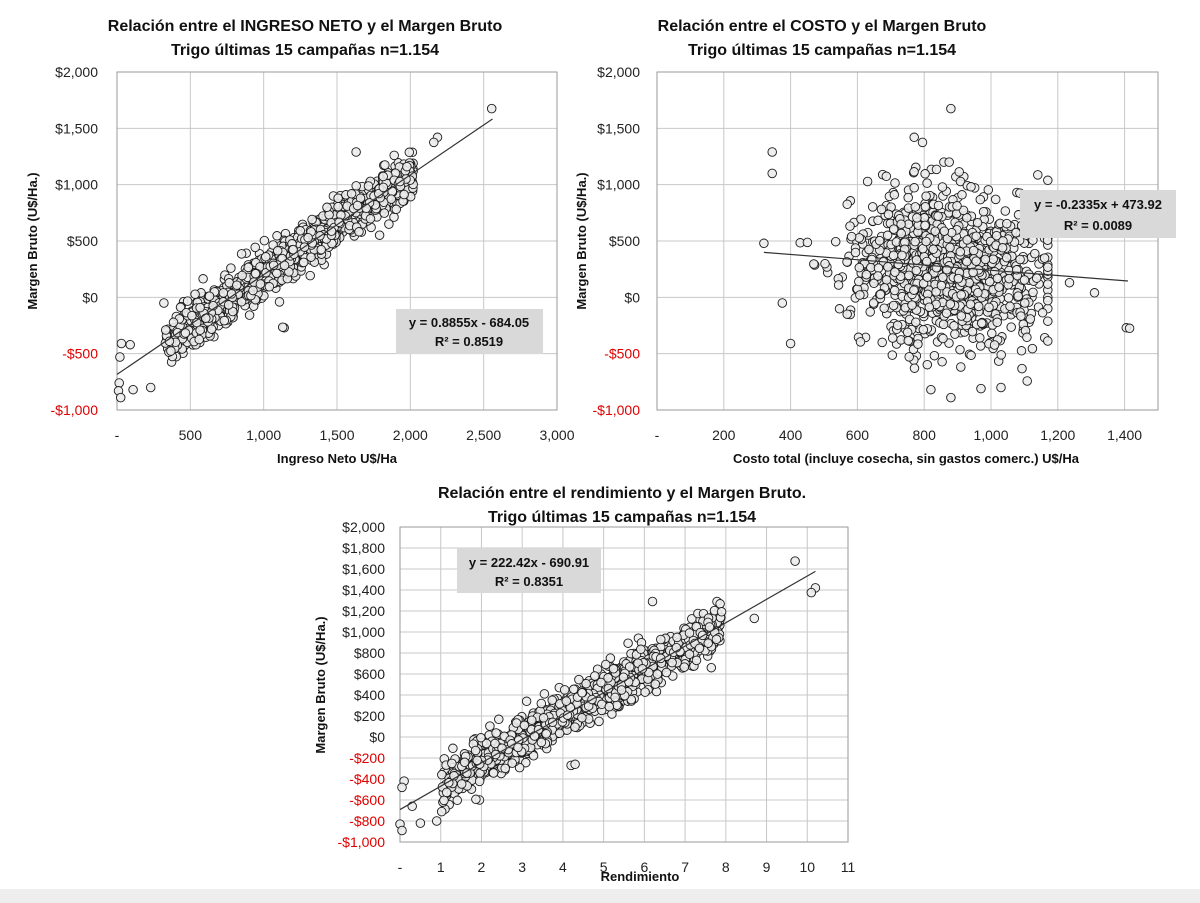 The height and width of the screenshot is (903, 1200). What do you see at coordinates (529, 570) in the screenshot?
I see `chart-rendimiento-equation-box` at bounding box center [529, 570].